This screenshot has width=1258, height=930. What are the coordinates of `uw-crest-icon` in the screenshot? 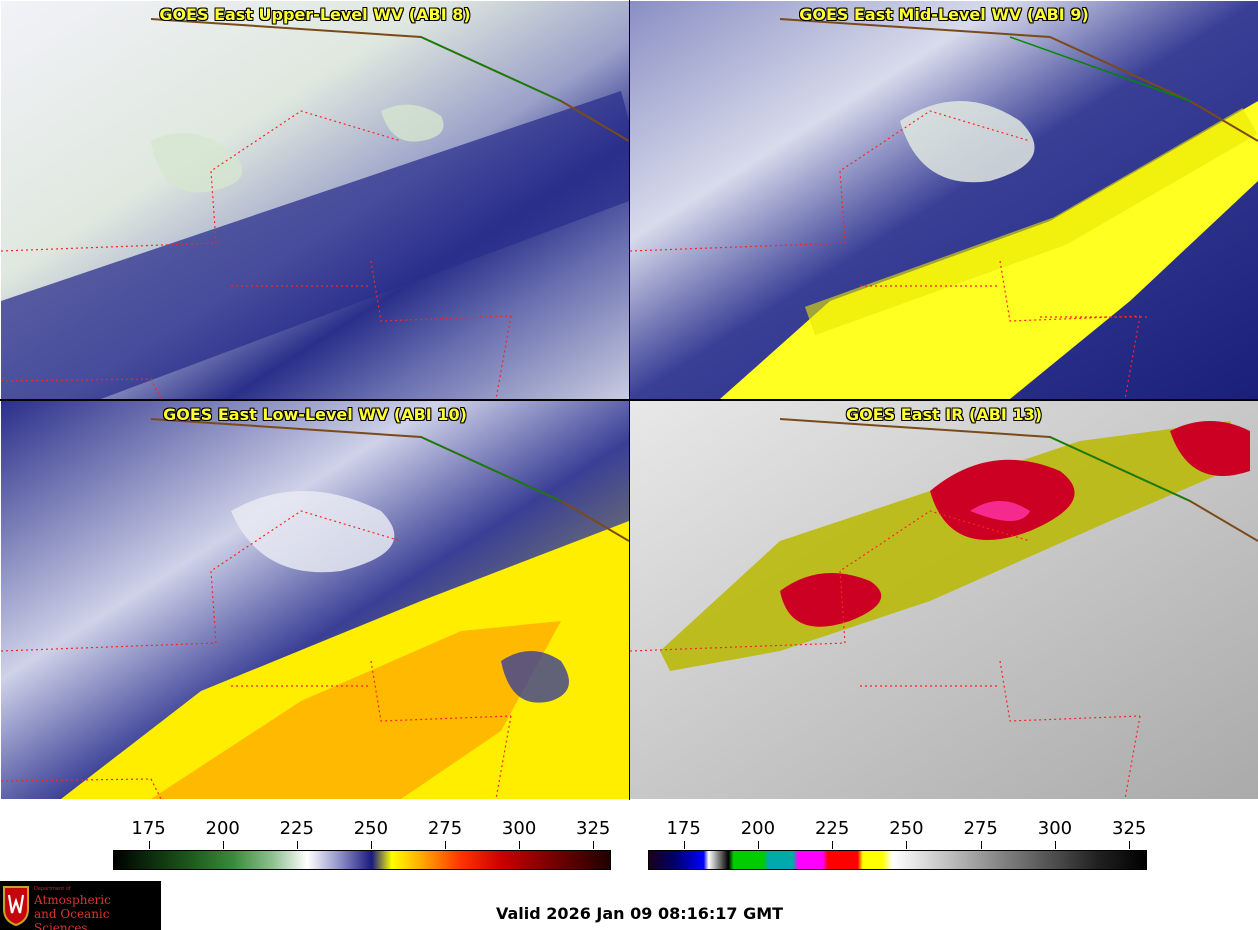 It's located at (16, 906).